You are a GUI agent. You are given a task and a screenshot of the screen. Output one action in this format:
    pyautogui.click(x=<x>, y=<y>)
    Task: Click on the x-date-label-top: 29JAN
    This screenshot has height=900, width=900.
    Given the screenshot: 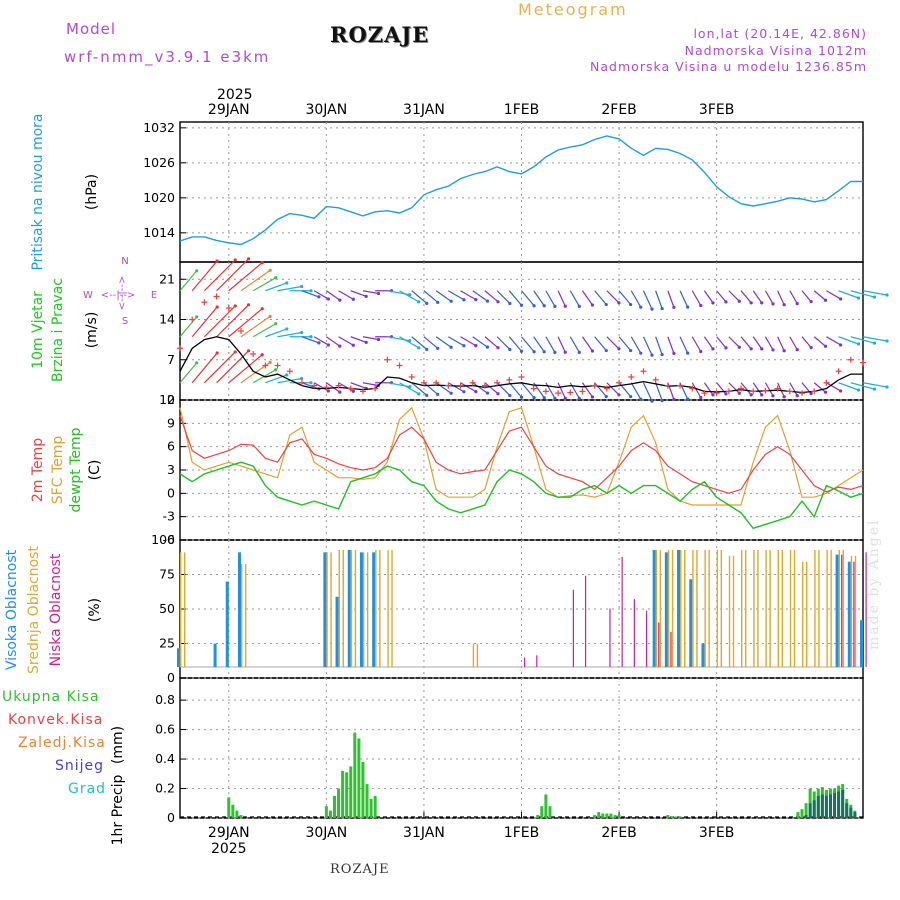 What is the action you would take?
    pyautogui.click(x=229, y=110)
    